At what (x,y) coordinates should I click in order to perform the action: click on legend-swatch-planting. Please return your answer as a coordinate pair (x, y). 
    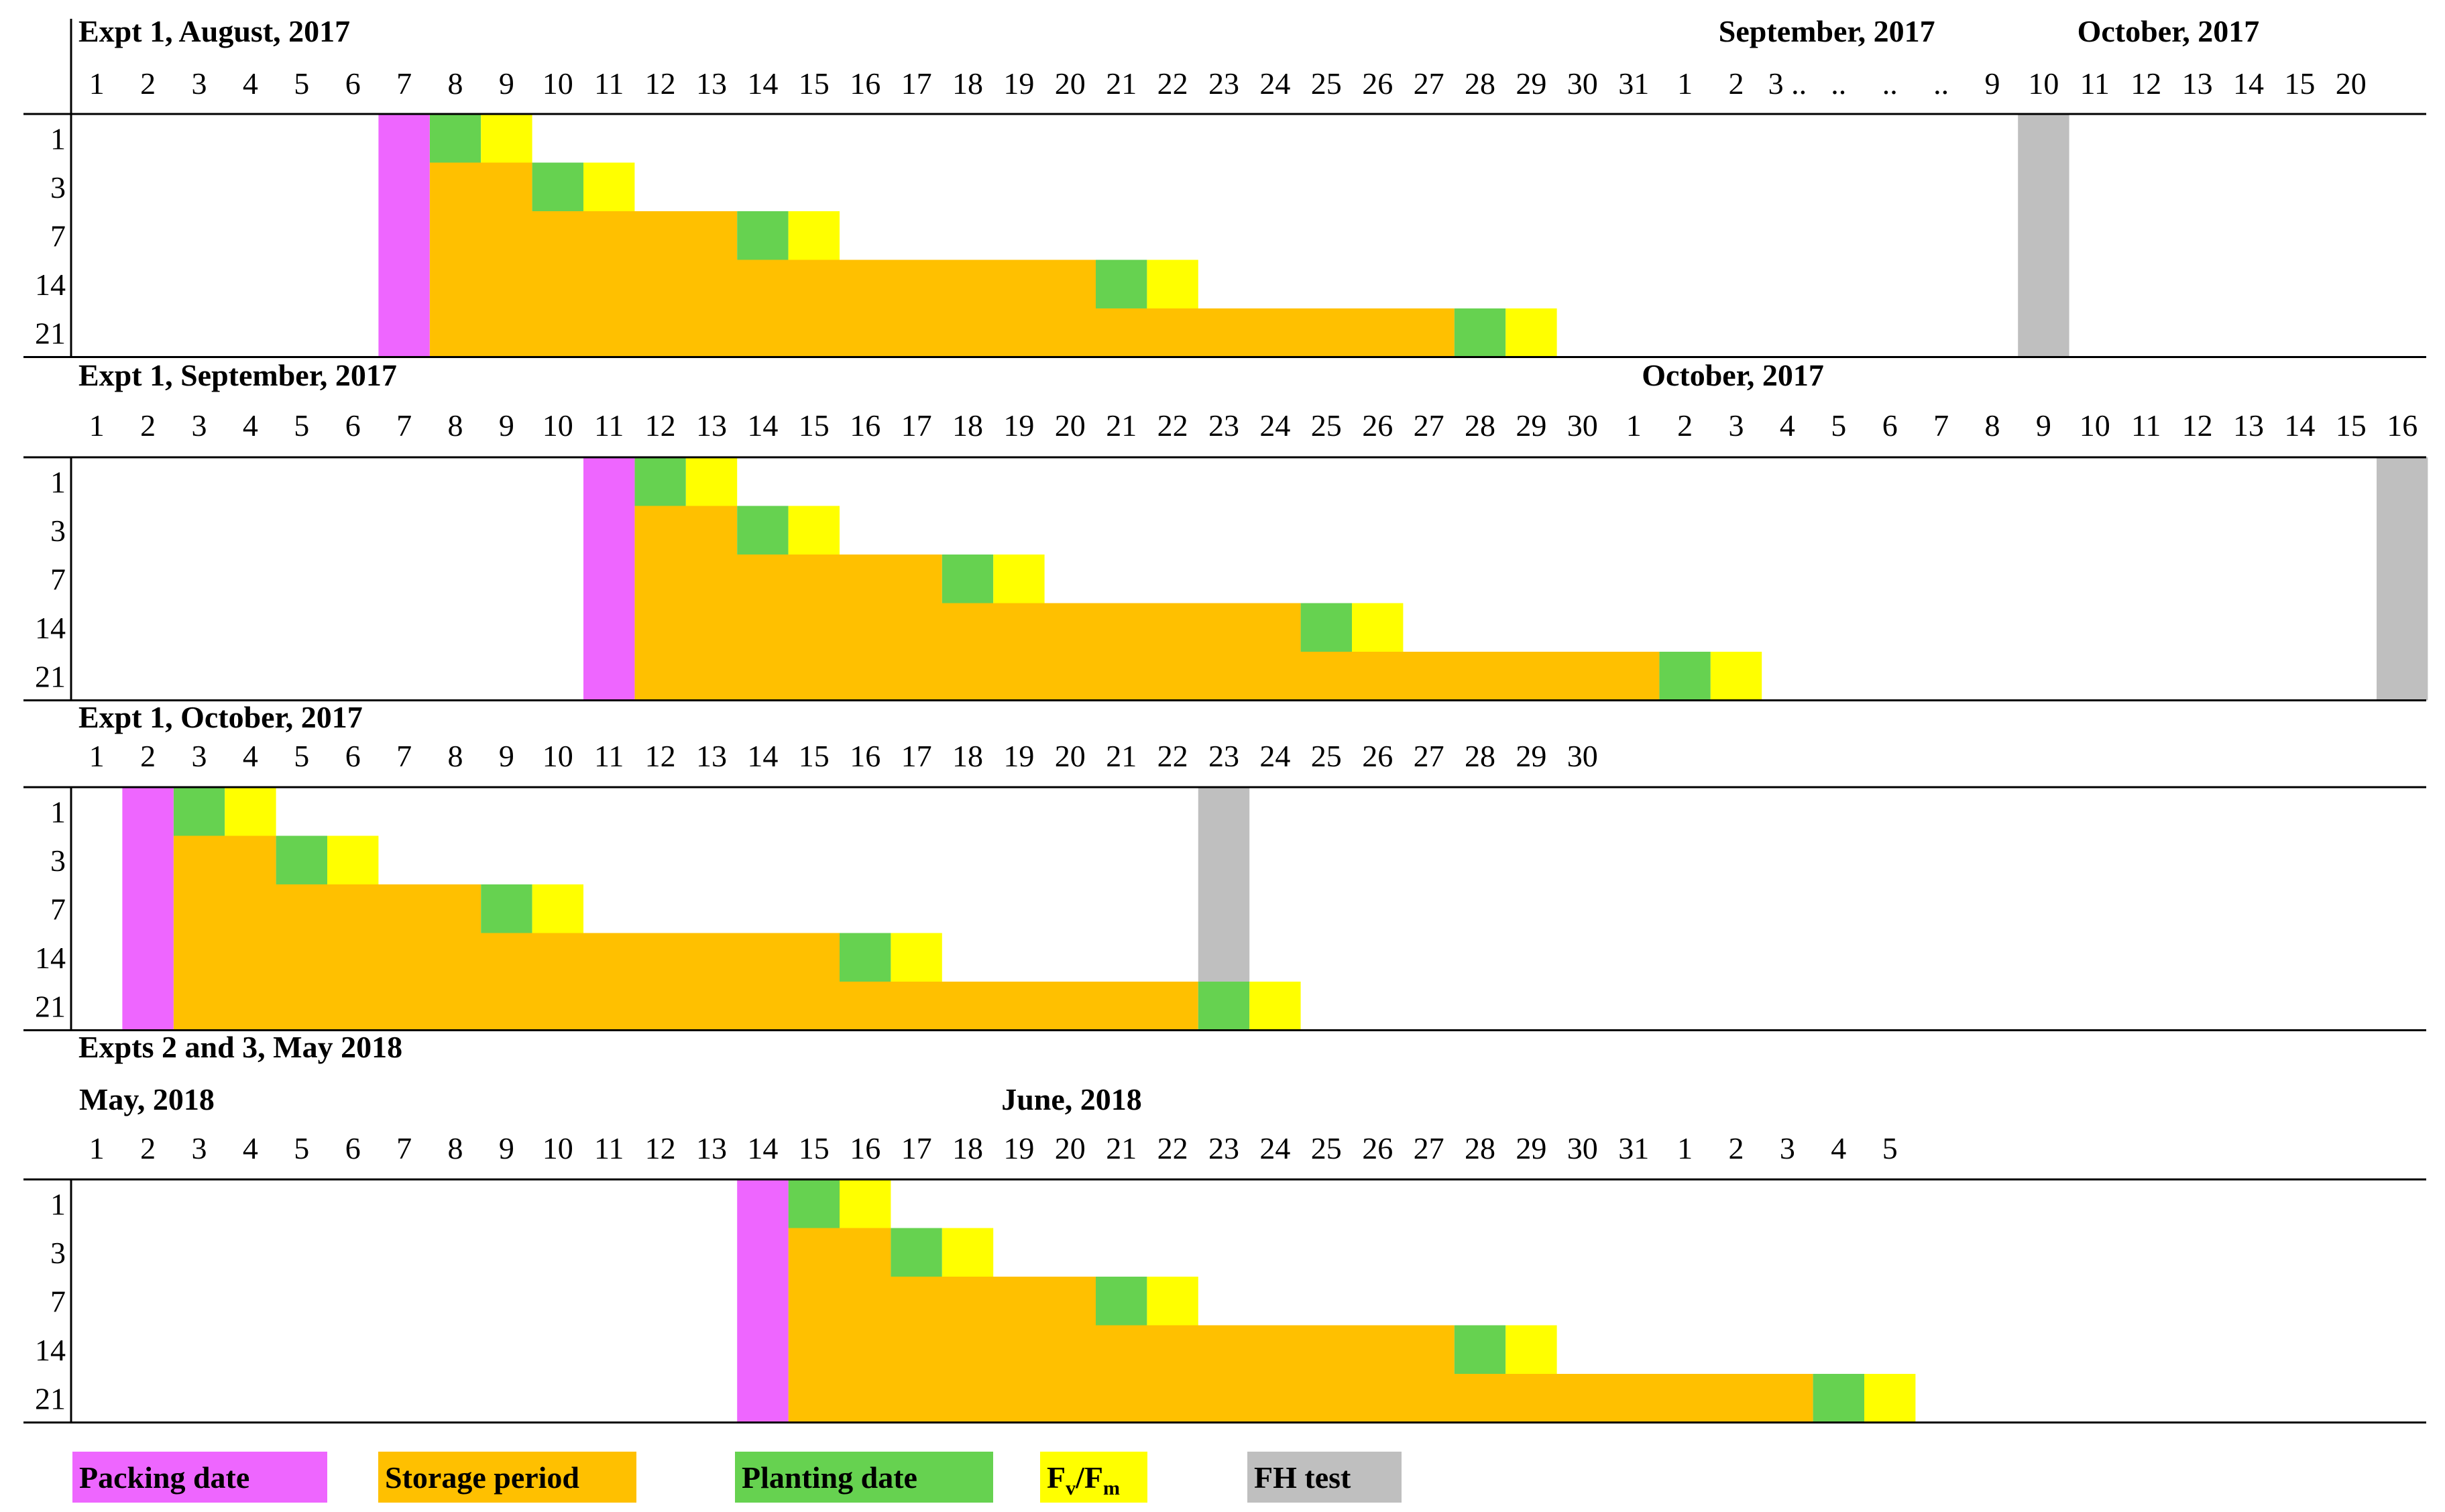
    Looking at the image, I should click on (864, 1478).